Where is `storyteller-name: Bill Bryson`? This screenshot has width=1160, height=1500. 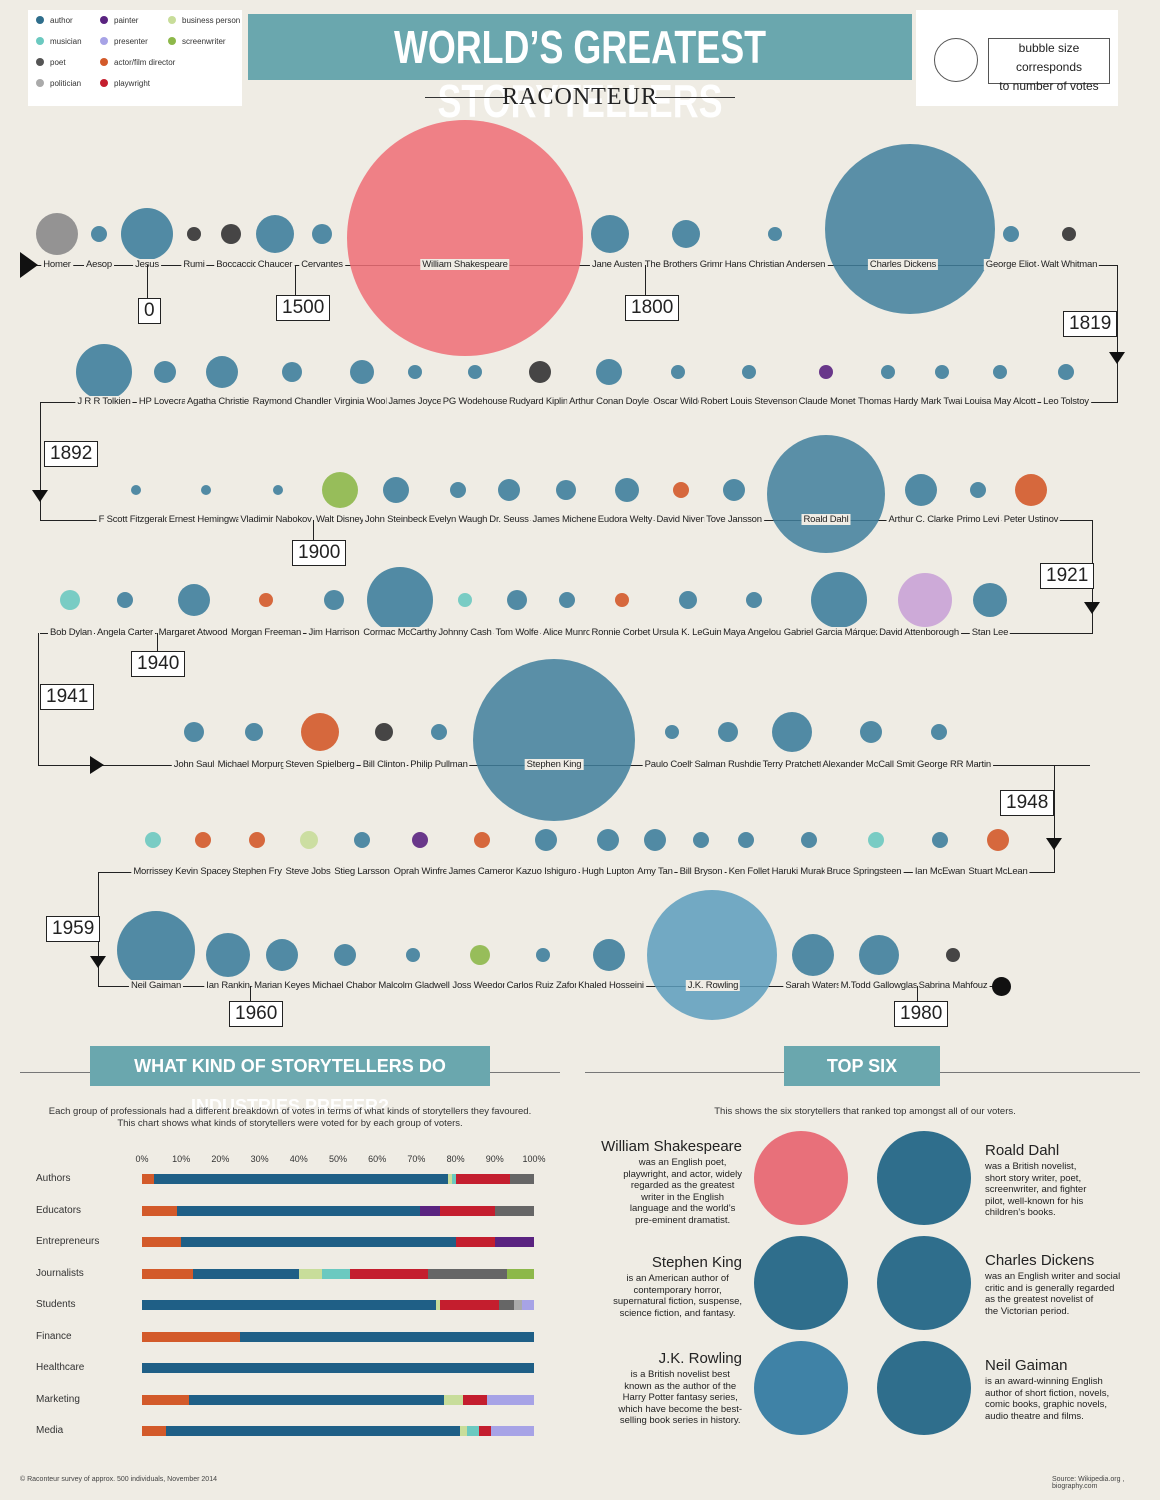 storyteller-name: Bill Bryson is located at coordinates (701, 871).